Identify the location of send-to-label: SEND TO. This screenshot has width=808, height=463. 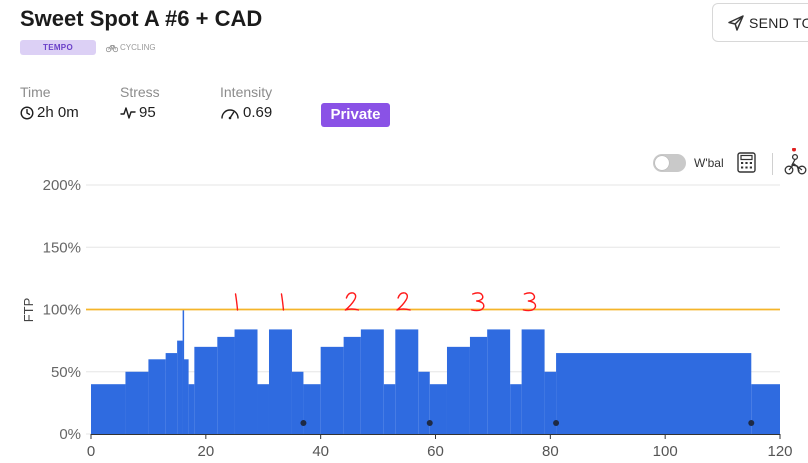
(778, 22).